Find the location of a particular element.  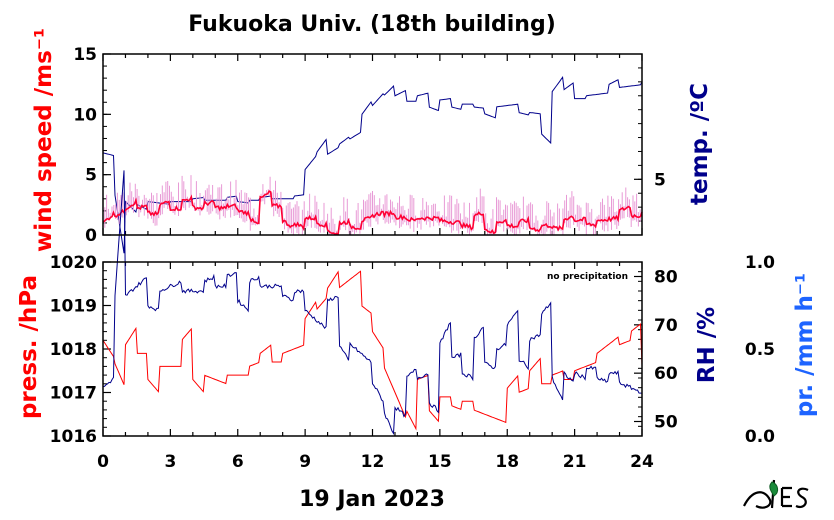

left-tick-label: 1016 is located at coordinates (73, 437).